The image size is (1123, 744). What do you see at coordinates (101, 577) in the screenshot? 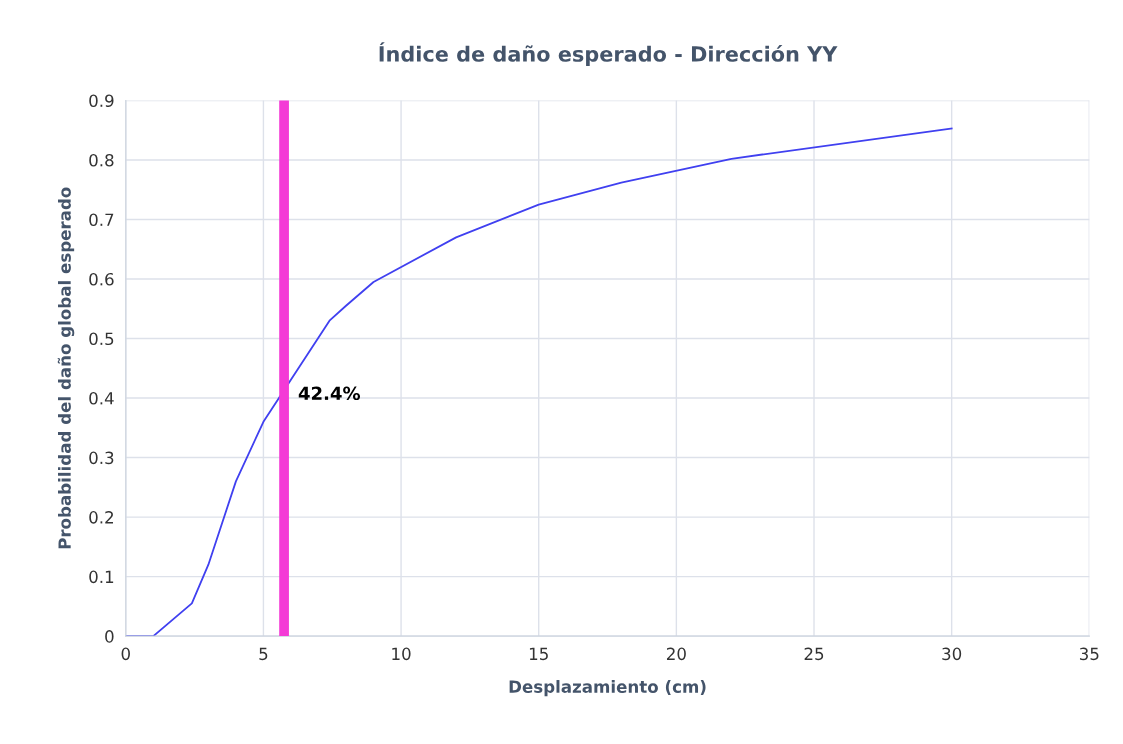
I see `y-tick-label: 0.1` at bounding box center [101, 577].